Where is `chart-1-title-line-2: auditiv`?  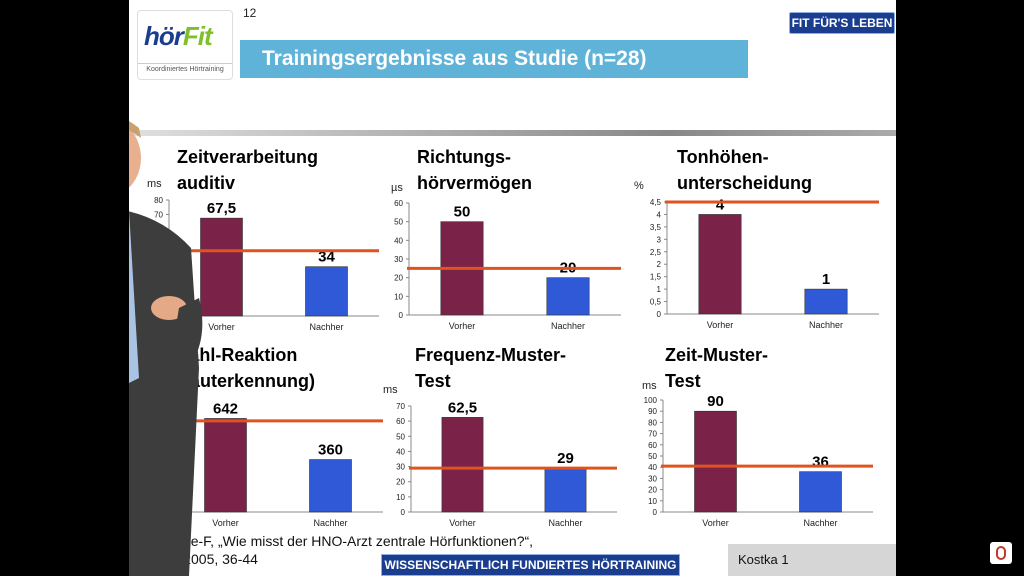 chart-1-title-line-2: auditiv is located at coordinates (206, 183).